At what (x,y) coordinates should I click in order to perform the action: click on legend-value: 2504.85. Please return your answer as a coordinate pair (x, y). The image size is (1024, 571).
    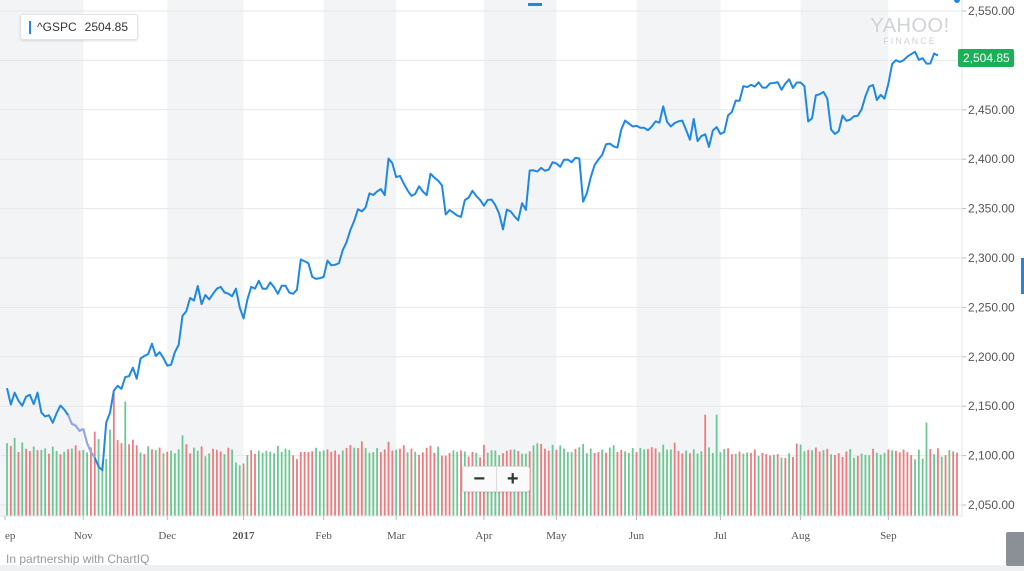
    Looking at the image, I should click on (106, 27).